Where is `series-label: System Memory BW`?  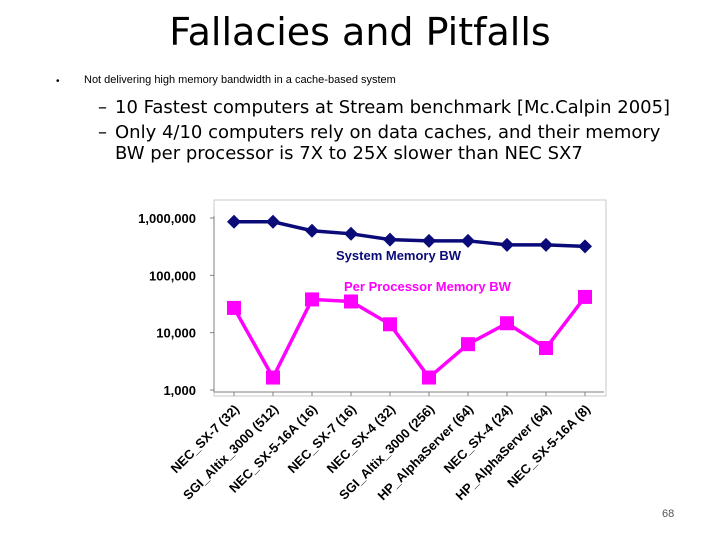 series-label: System Memory BW is located at coordinates (399, 255).